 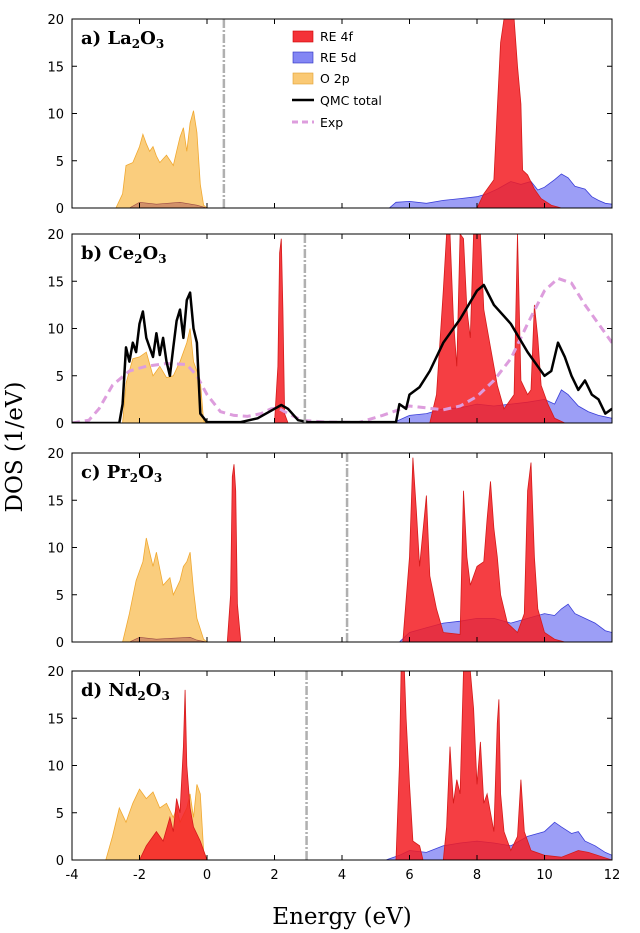 I want to click on xtick-label--2: -2, so click(x=139, y=875).